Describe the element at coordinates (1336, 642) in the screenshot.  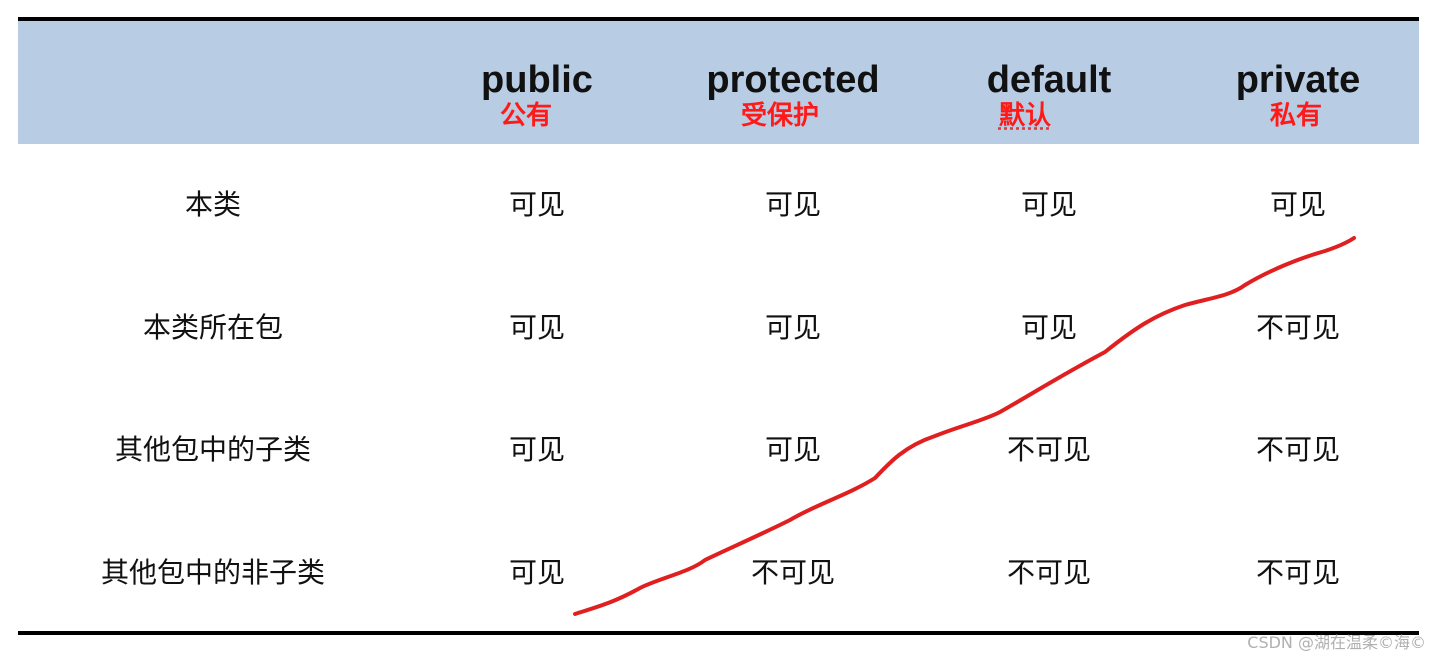
I see `watermark: CSDN @湖在温柔©海©` at that location.